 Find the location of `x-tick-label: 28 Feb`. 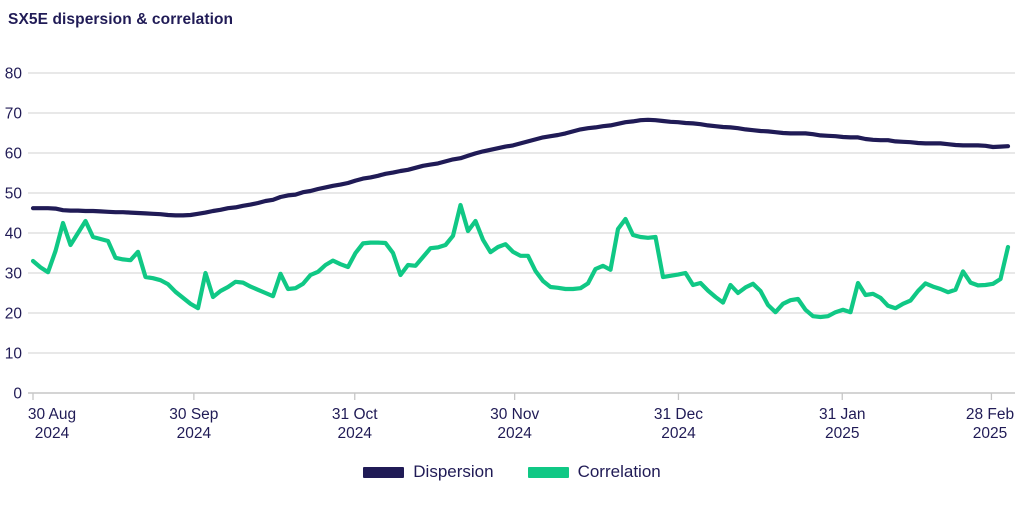

x-tick-label: 28 Feb is located at coordinates (990, 414).